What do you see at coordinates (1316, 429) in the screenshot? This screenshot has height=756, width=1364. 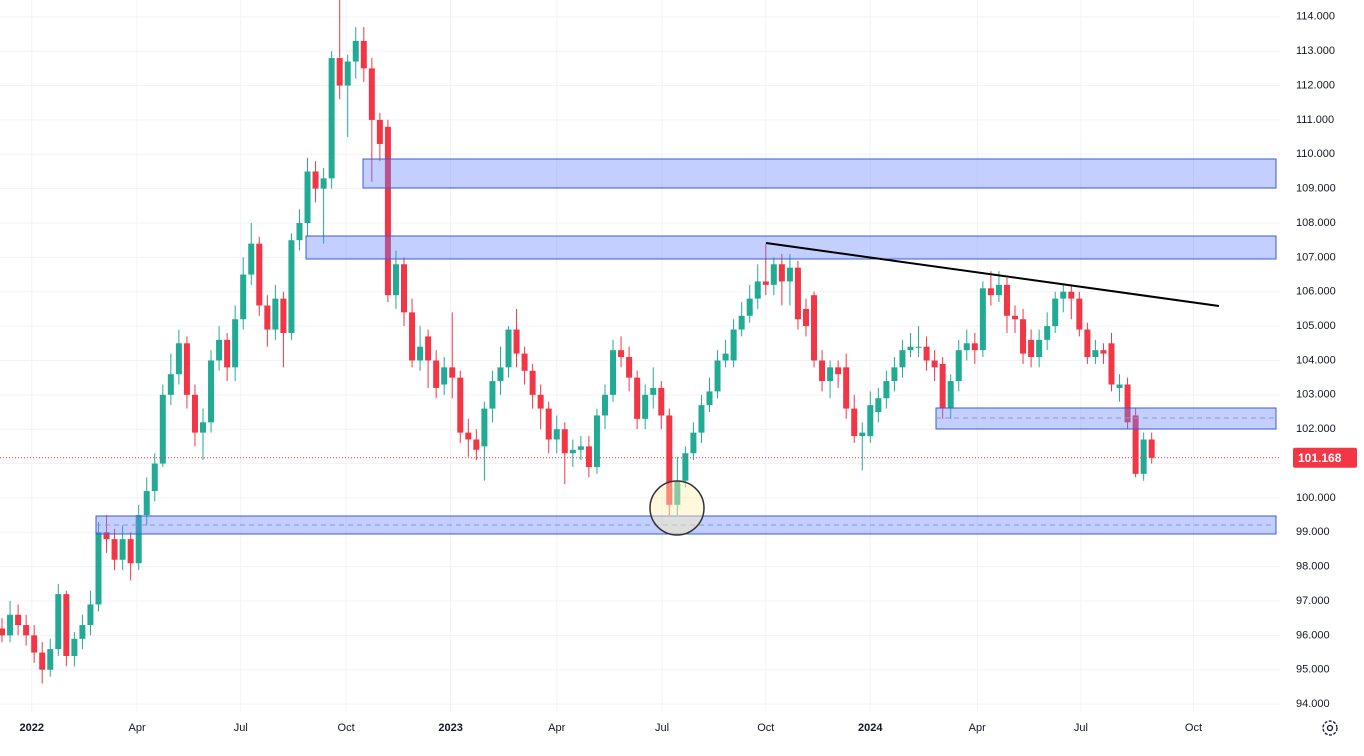 I see `y-tick-label: 102.000` at bounding box center [1316, 429].